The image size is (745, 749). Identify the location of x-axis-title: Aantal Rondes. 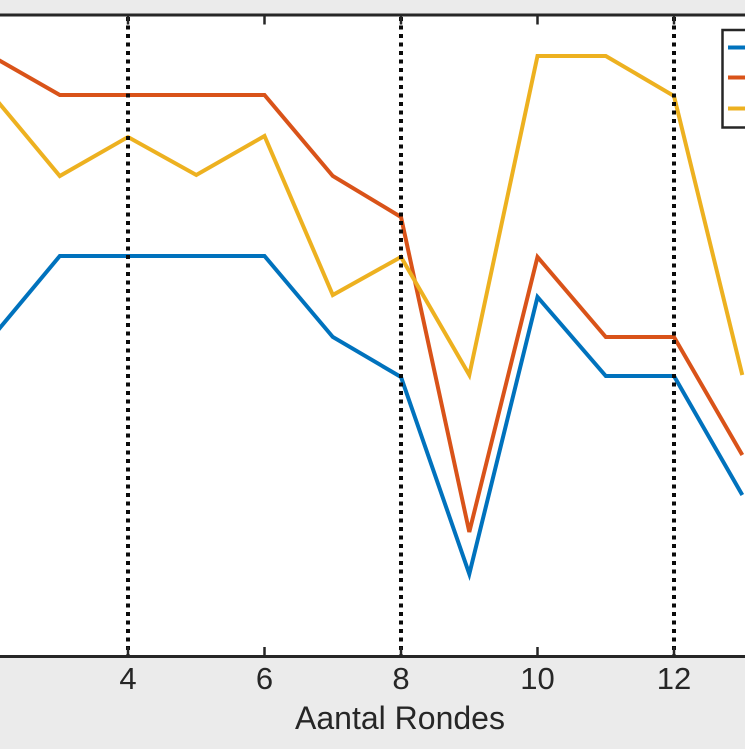
(400, 718).